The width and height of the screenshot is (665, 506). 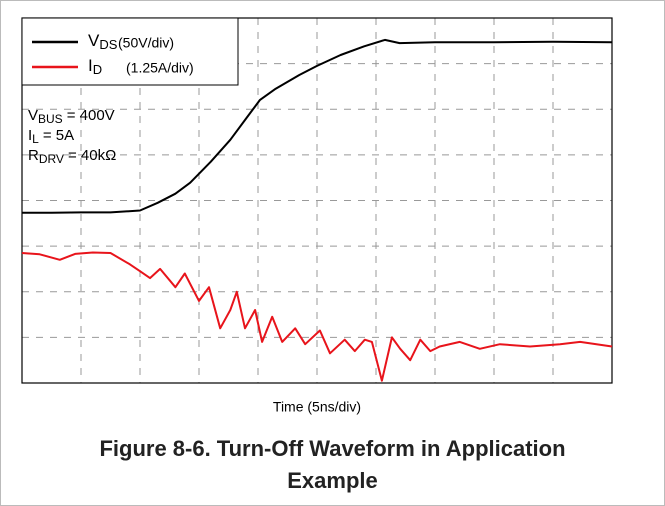 I want to click on legend-name-sub: DS, so click(x=108, y=44).